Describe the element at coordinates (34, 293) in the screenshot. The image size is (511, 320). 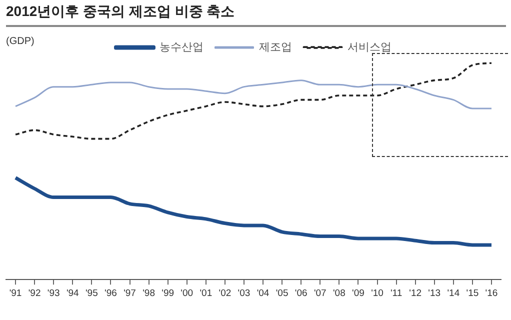
I see `x-tick-label: '92` at that location.